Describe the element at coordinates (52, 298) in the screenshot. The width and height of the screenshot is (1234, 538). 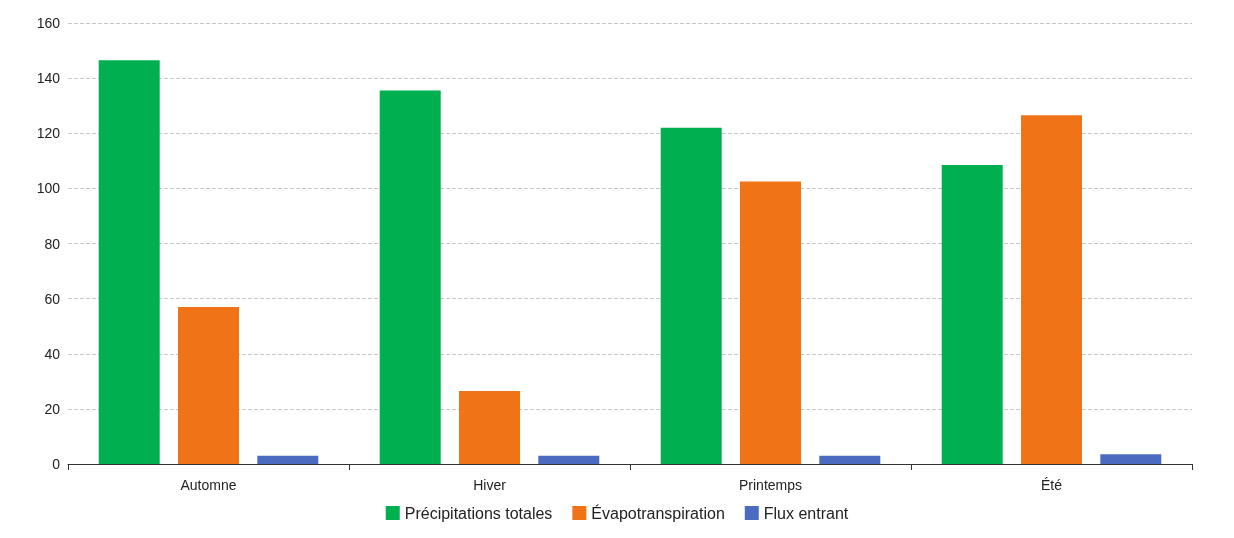
I see `y-tick-label: 60` at that location.